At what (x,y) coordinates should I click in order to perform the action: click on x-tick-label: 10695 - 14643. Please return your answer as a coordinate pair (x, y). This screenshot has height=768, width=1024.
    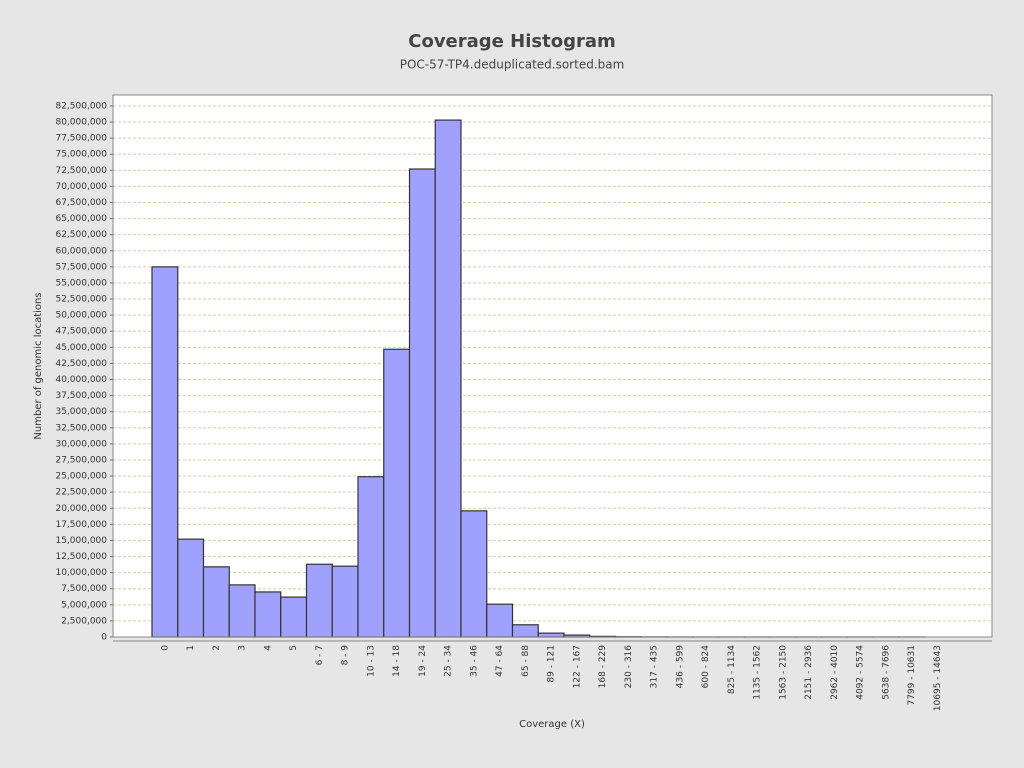
    Looking at the image, I should click on (938, 678).